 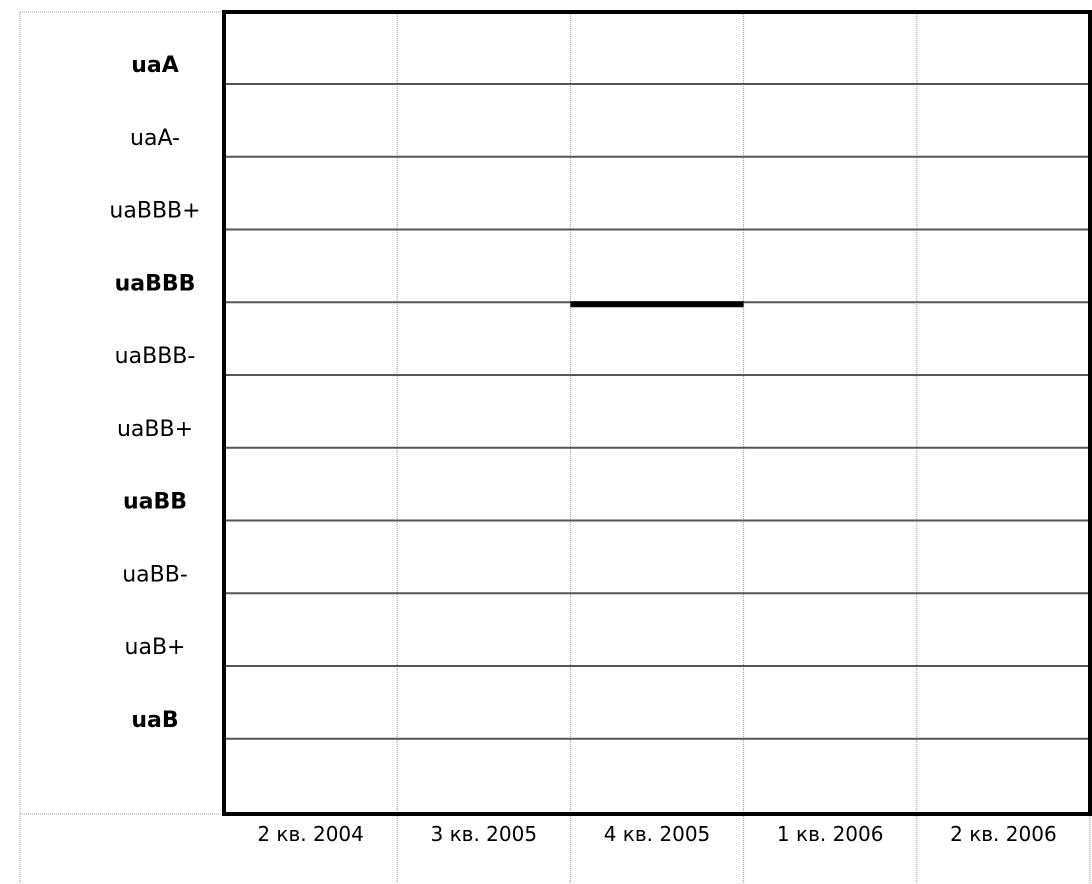 What do you see at coordinates (1003, 834) in the screenshot?
I see `x-tick-label: 2 кв. 2006` at bounding box center [1003, 834].